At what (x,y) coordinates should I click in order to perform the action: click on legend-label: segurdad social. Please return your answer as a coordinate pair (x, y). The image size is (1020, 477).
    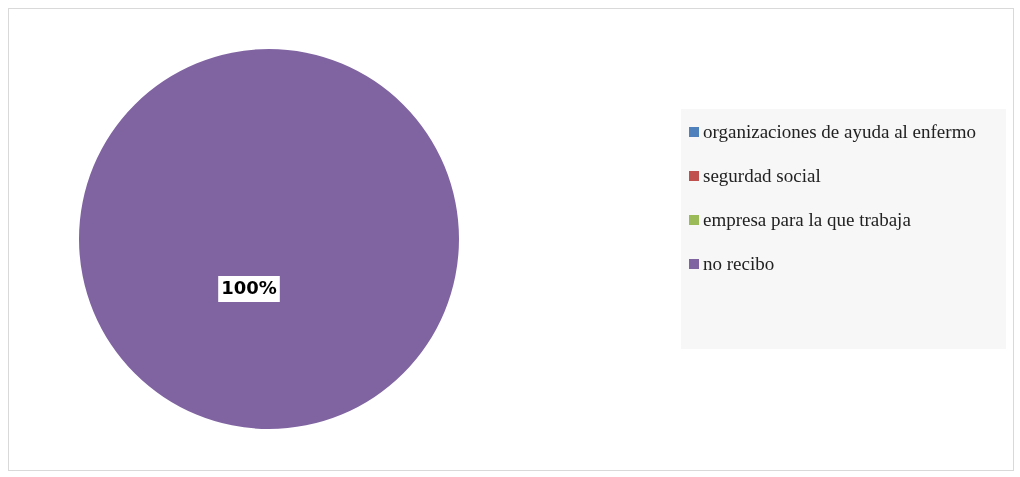
    Looking at the image, I should click on (762, 176).